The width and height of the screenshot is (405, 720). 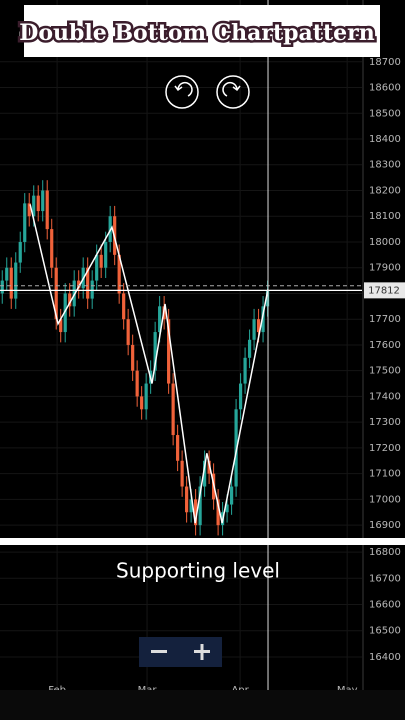 What do you see at coordinates (385, 216) in the screenshot?
I see `y-tick-label: 18100` at bounding box center [385, 216].